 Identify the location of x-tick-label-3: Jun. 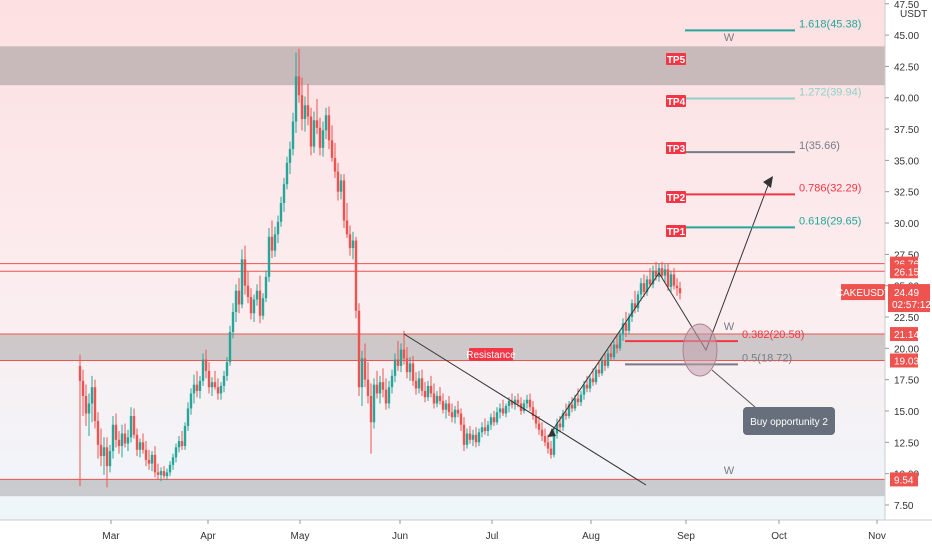
(400, 536).